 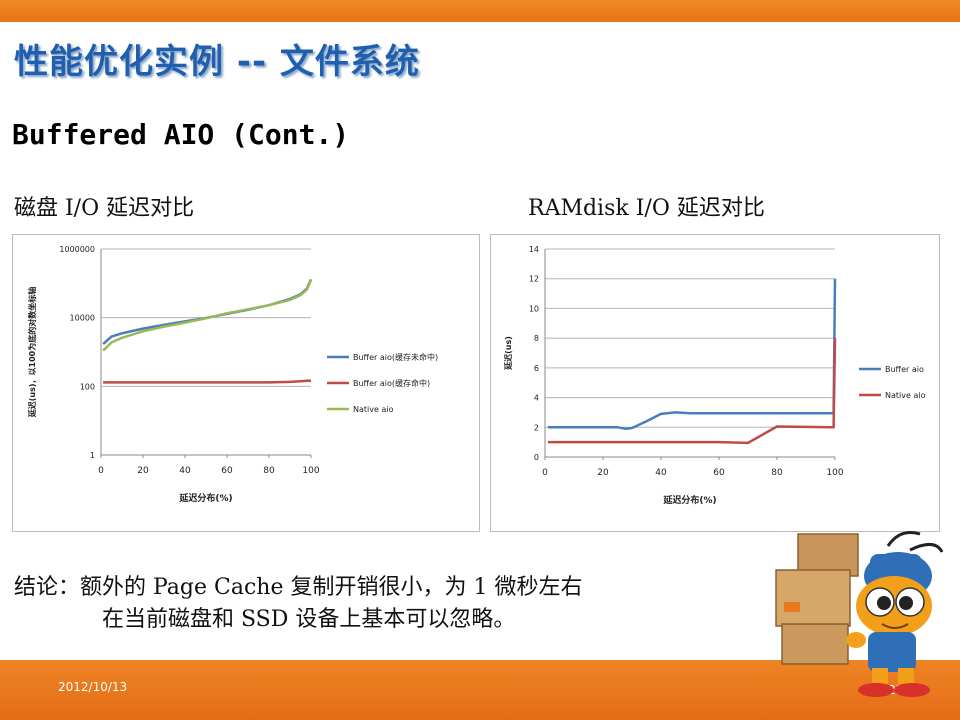 What do you see at coordinates (143, 471) in the screenshot?
I see `disk-x-tick-label: 20` at bounding box center [143, 471].